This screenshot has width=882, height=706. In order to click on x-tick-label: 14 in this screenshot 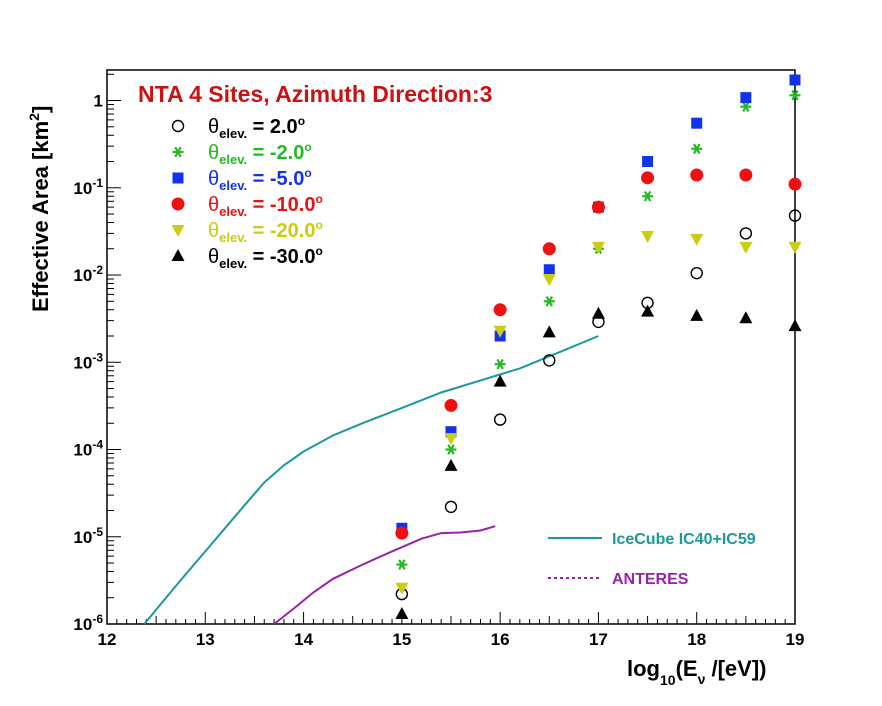, I will do `click(303, 639)`.